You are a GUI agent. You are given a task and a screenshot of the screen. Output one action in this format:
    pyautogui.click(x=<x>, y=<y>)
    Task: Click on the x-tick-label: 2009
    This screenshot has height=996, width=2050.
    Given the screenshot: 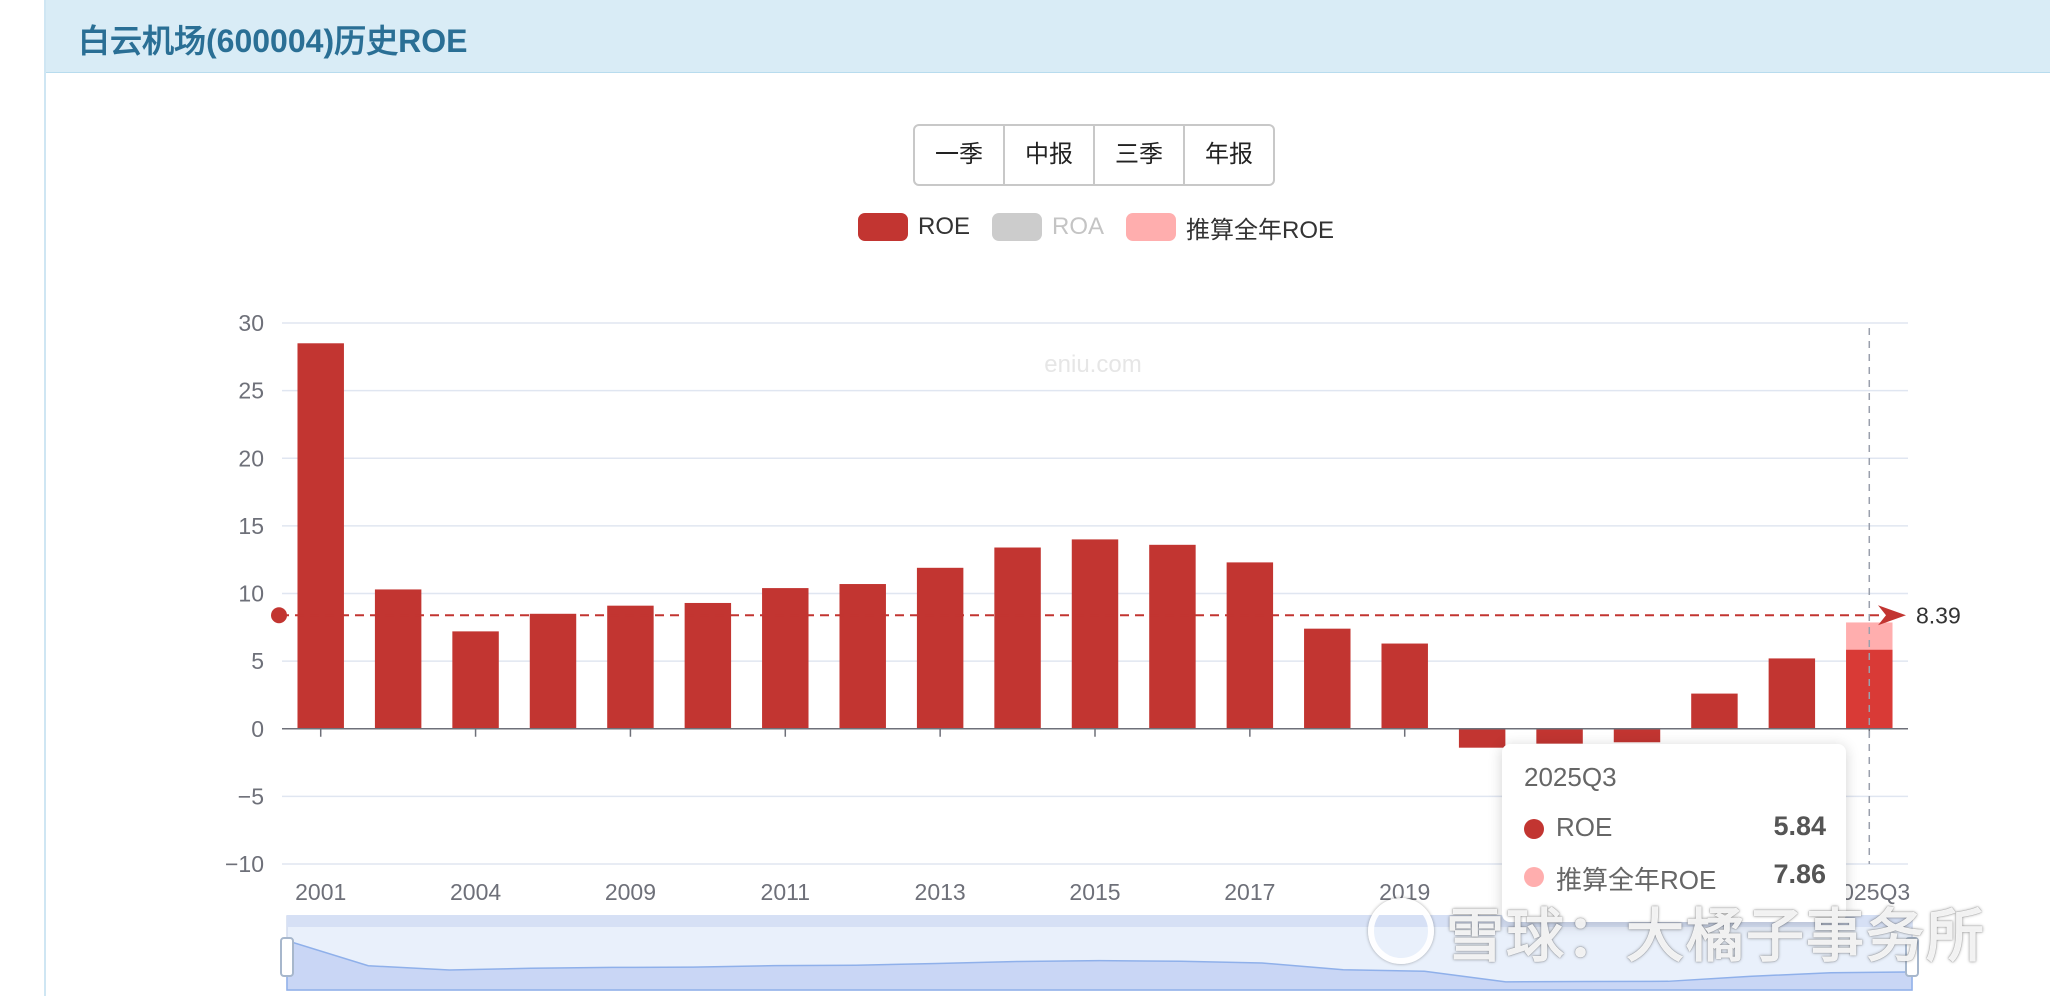 What is the action you would take?
    pyautogui.click(x=630, y=892)
    